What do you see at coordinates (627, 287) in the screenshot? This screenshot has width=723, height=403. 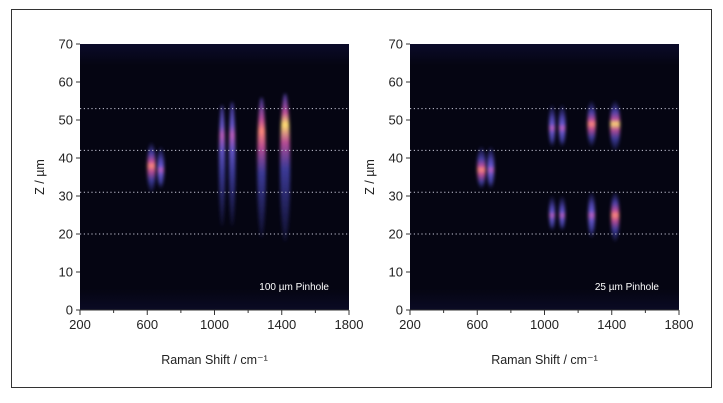 I see `pinhole-annotation: 25 µm Pinhole` at bounding box center [627, 287].